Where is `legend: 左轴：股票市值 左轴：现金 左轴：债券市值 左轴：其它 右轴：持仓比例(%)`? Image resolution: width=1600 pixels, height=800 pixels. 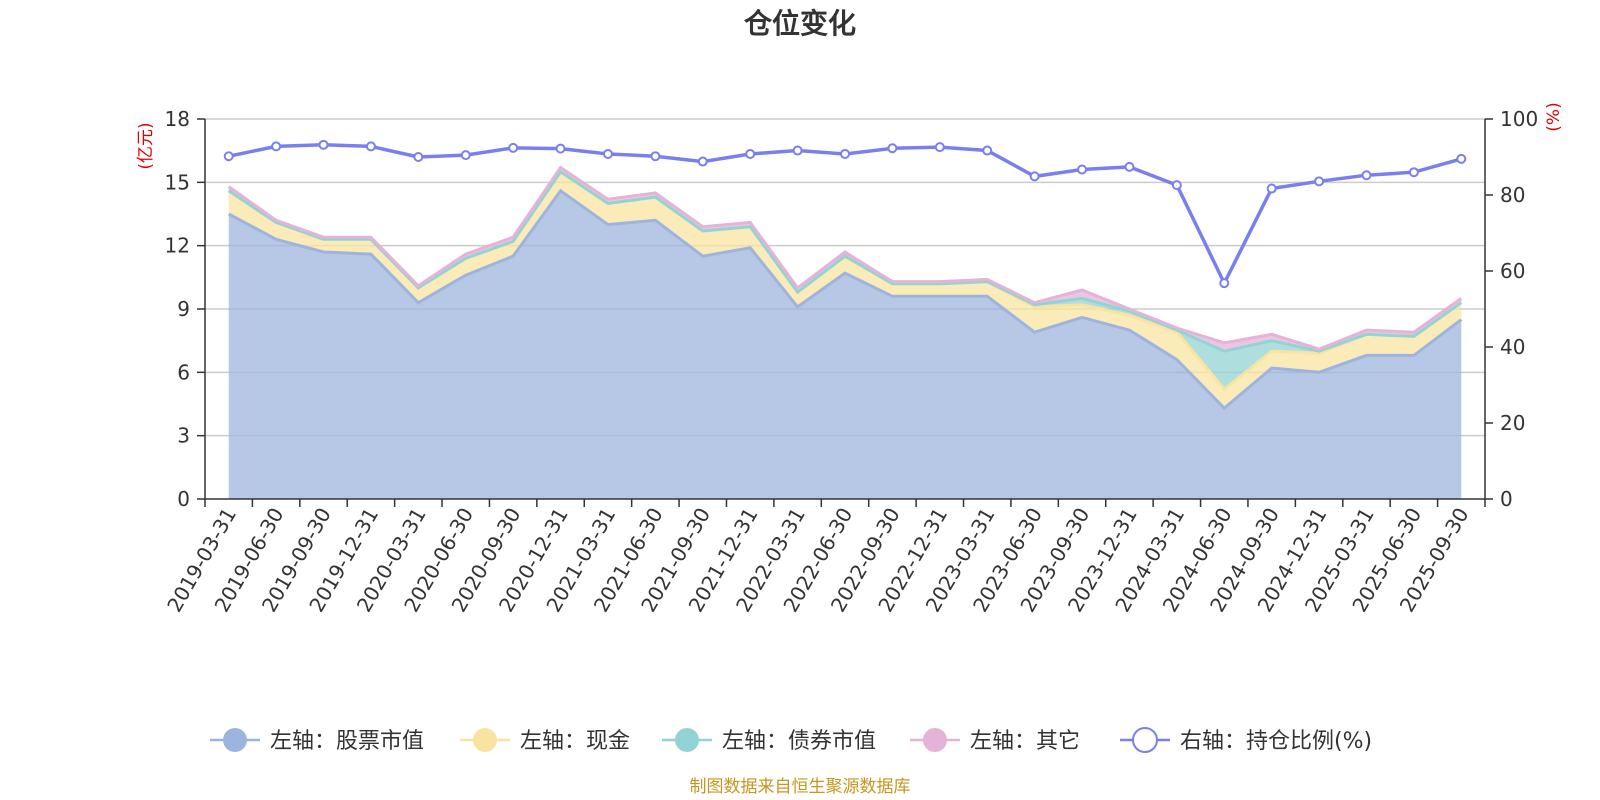 legend: 左轴：股票市值 左轴：现金 左轴：债券市值 左轴：其它 右轴：持仓比例(%) is located at coordinates (791, 740).